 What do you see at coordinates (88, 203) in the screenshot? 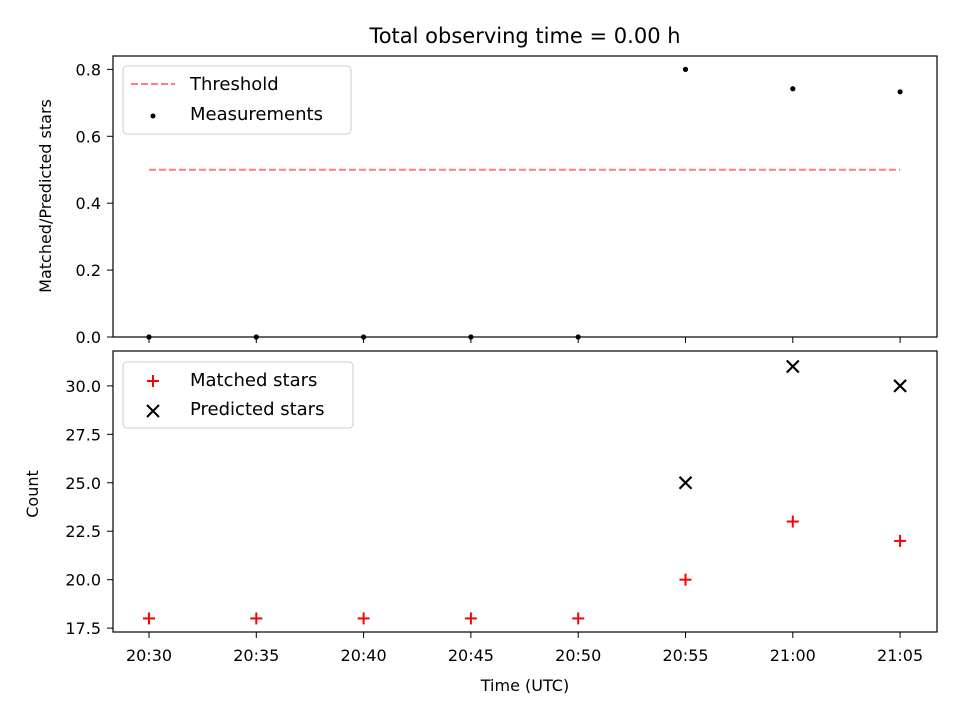
I see `top-y-tick-label: 0.4` at bounding box center [88, 203].